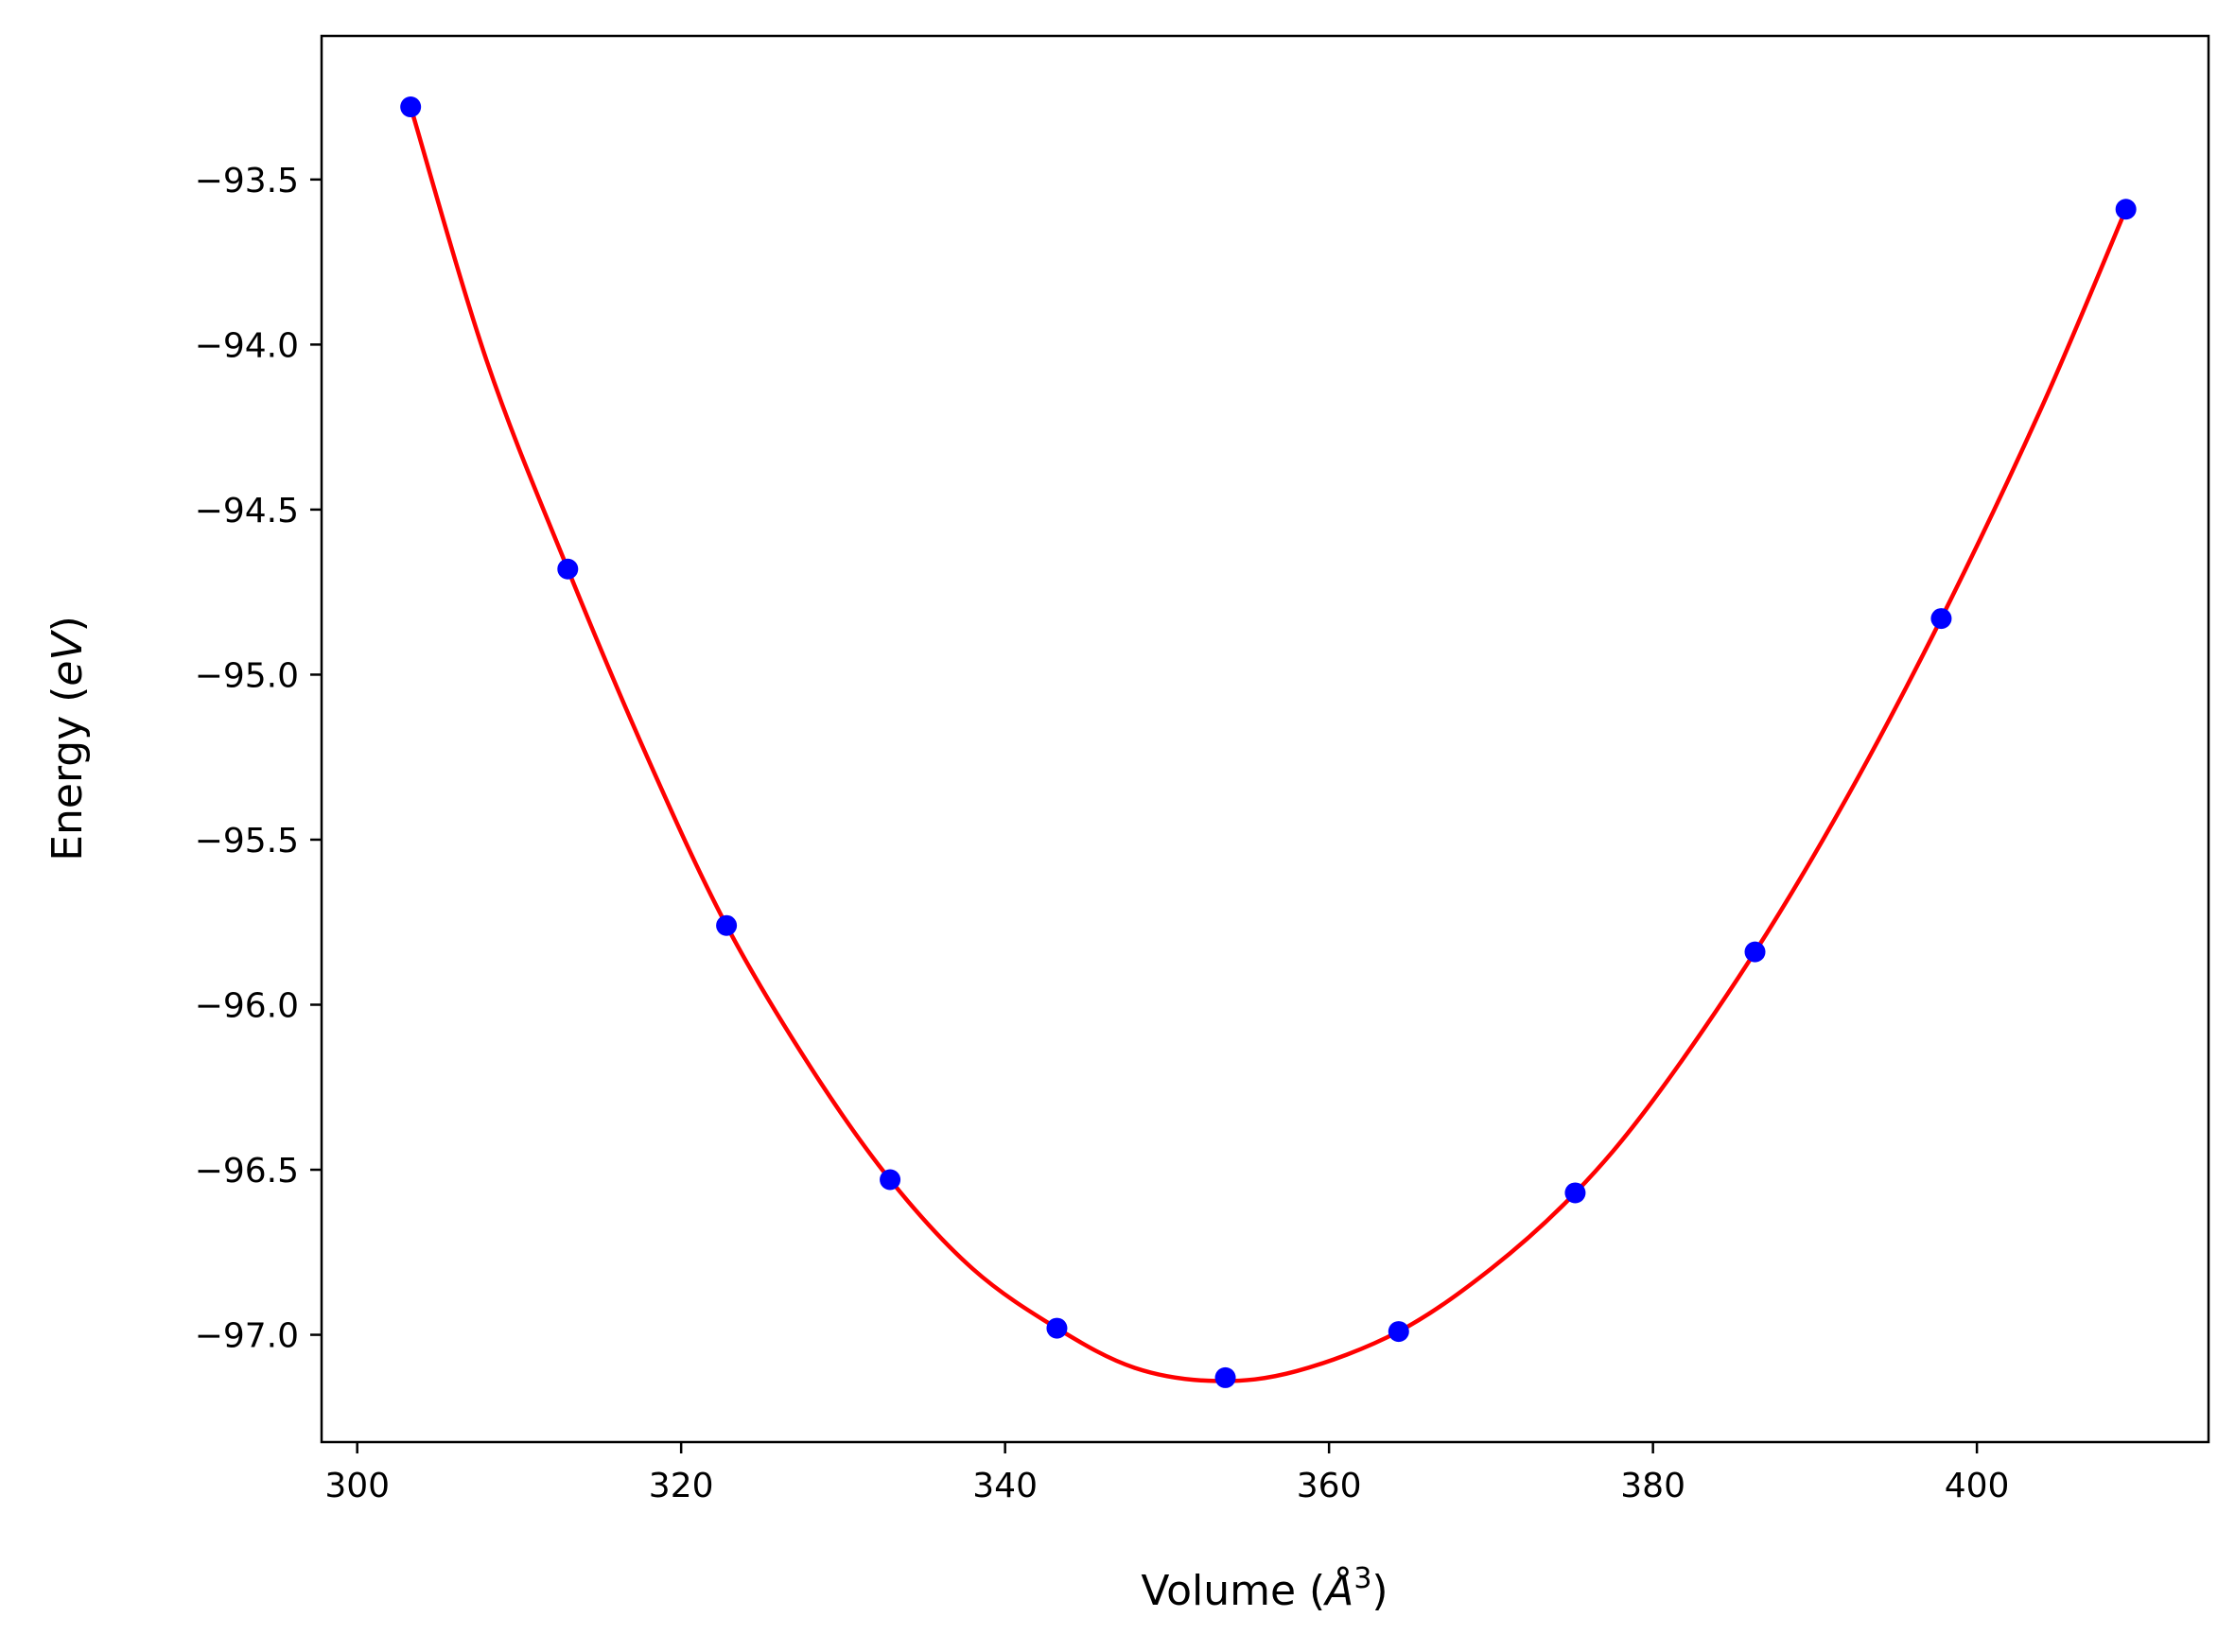  I want to click on y-tick-label: −96.0, so click(247, 1006).